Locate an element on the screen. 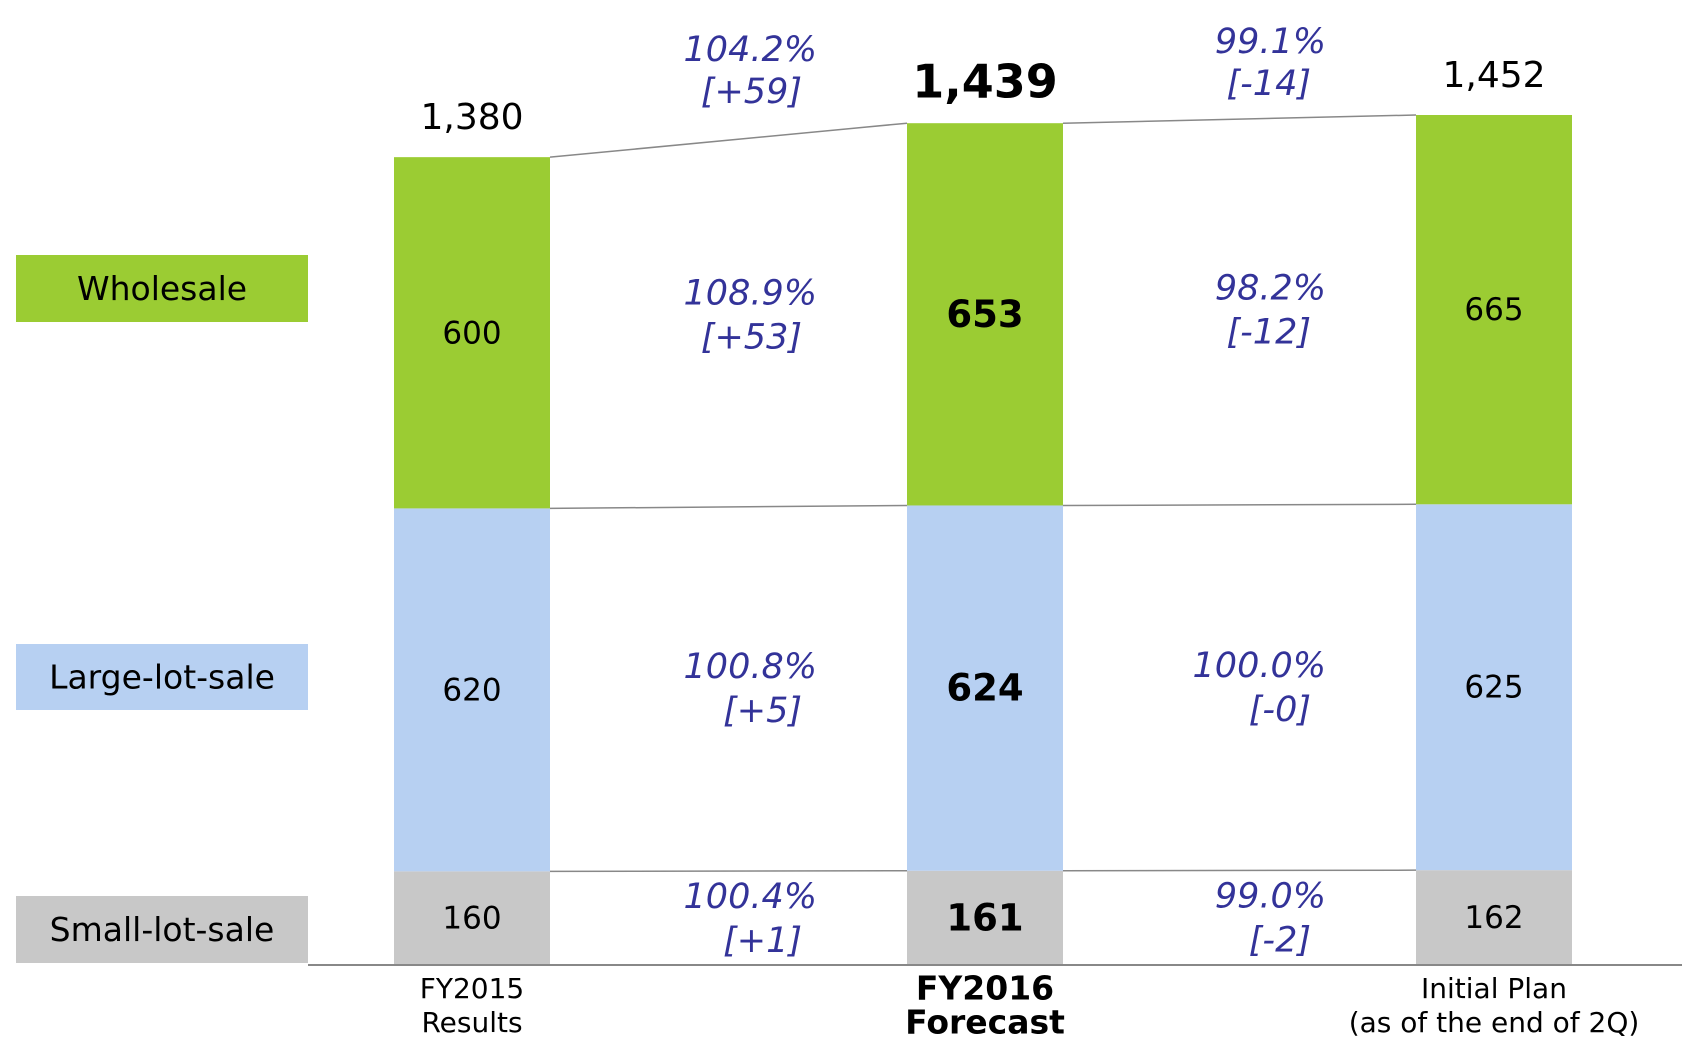 This screenshot has height=1048, width=1682. legend-label: Small-lot-sale is located at coordinates (162, 929).